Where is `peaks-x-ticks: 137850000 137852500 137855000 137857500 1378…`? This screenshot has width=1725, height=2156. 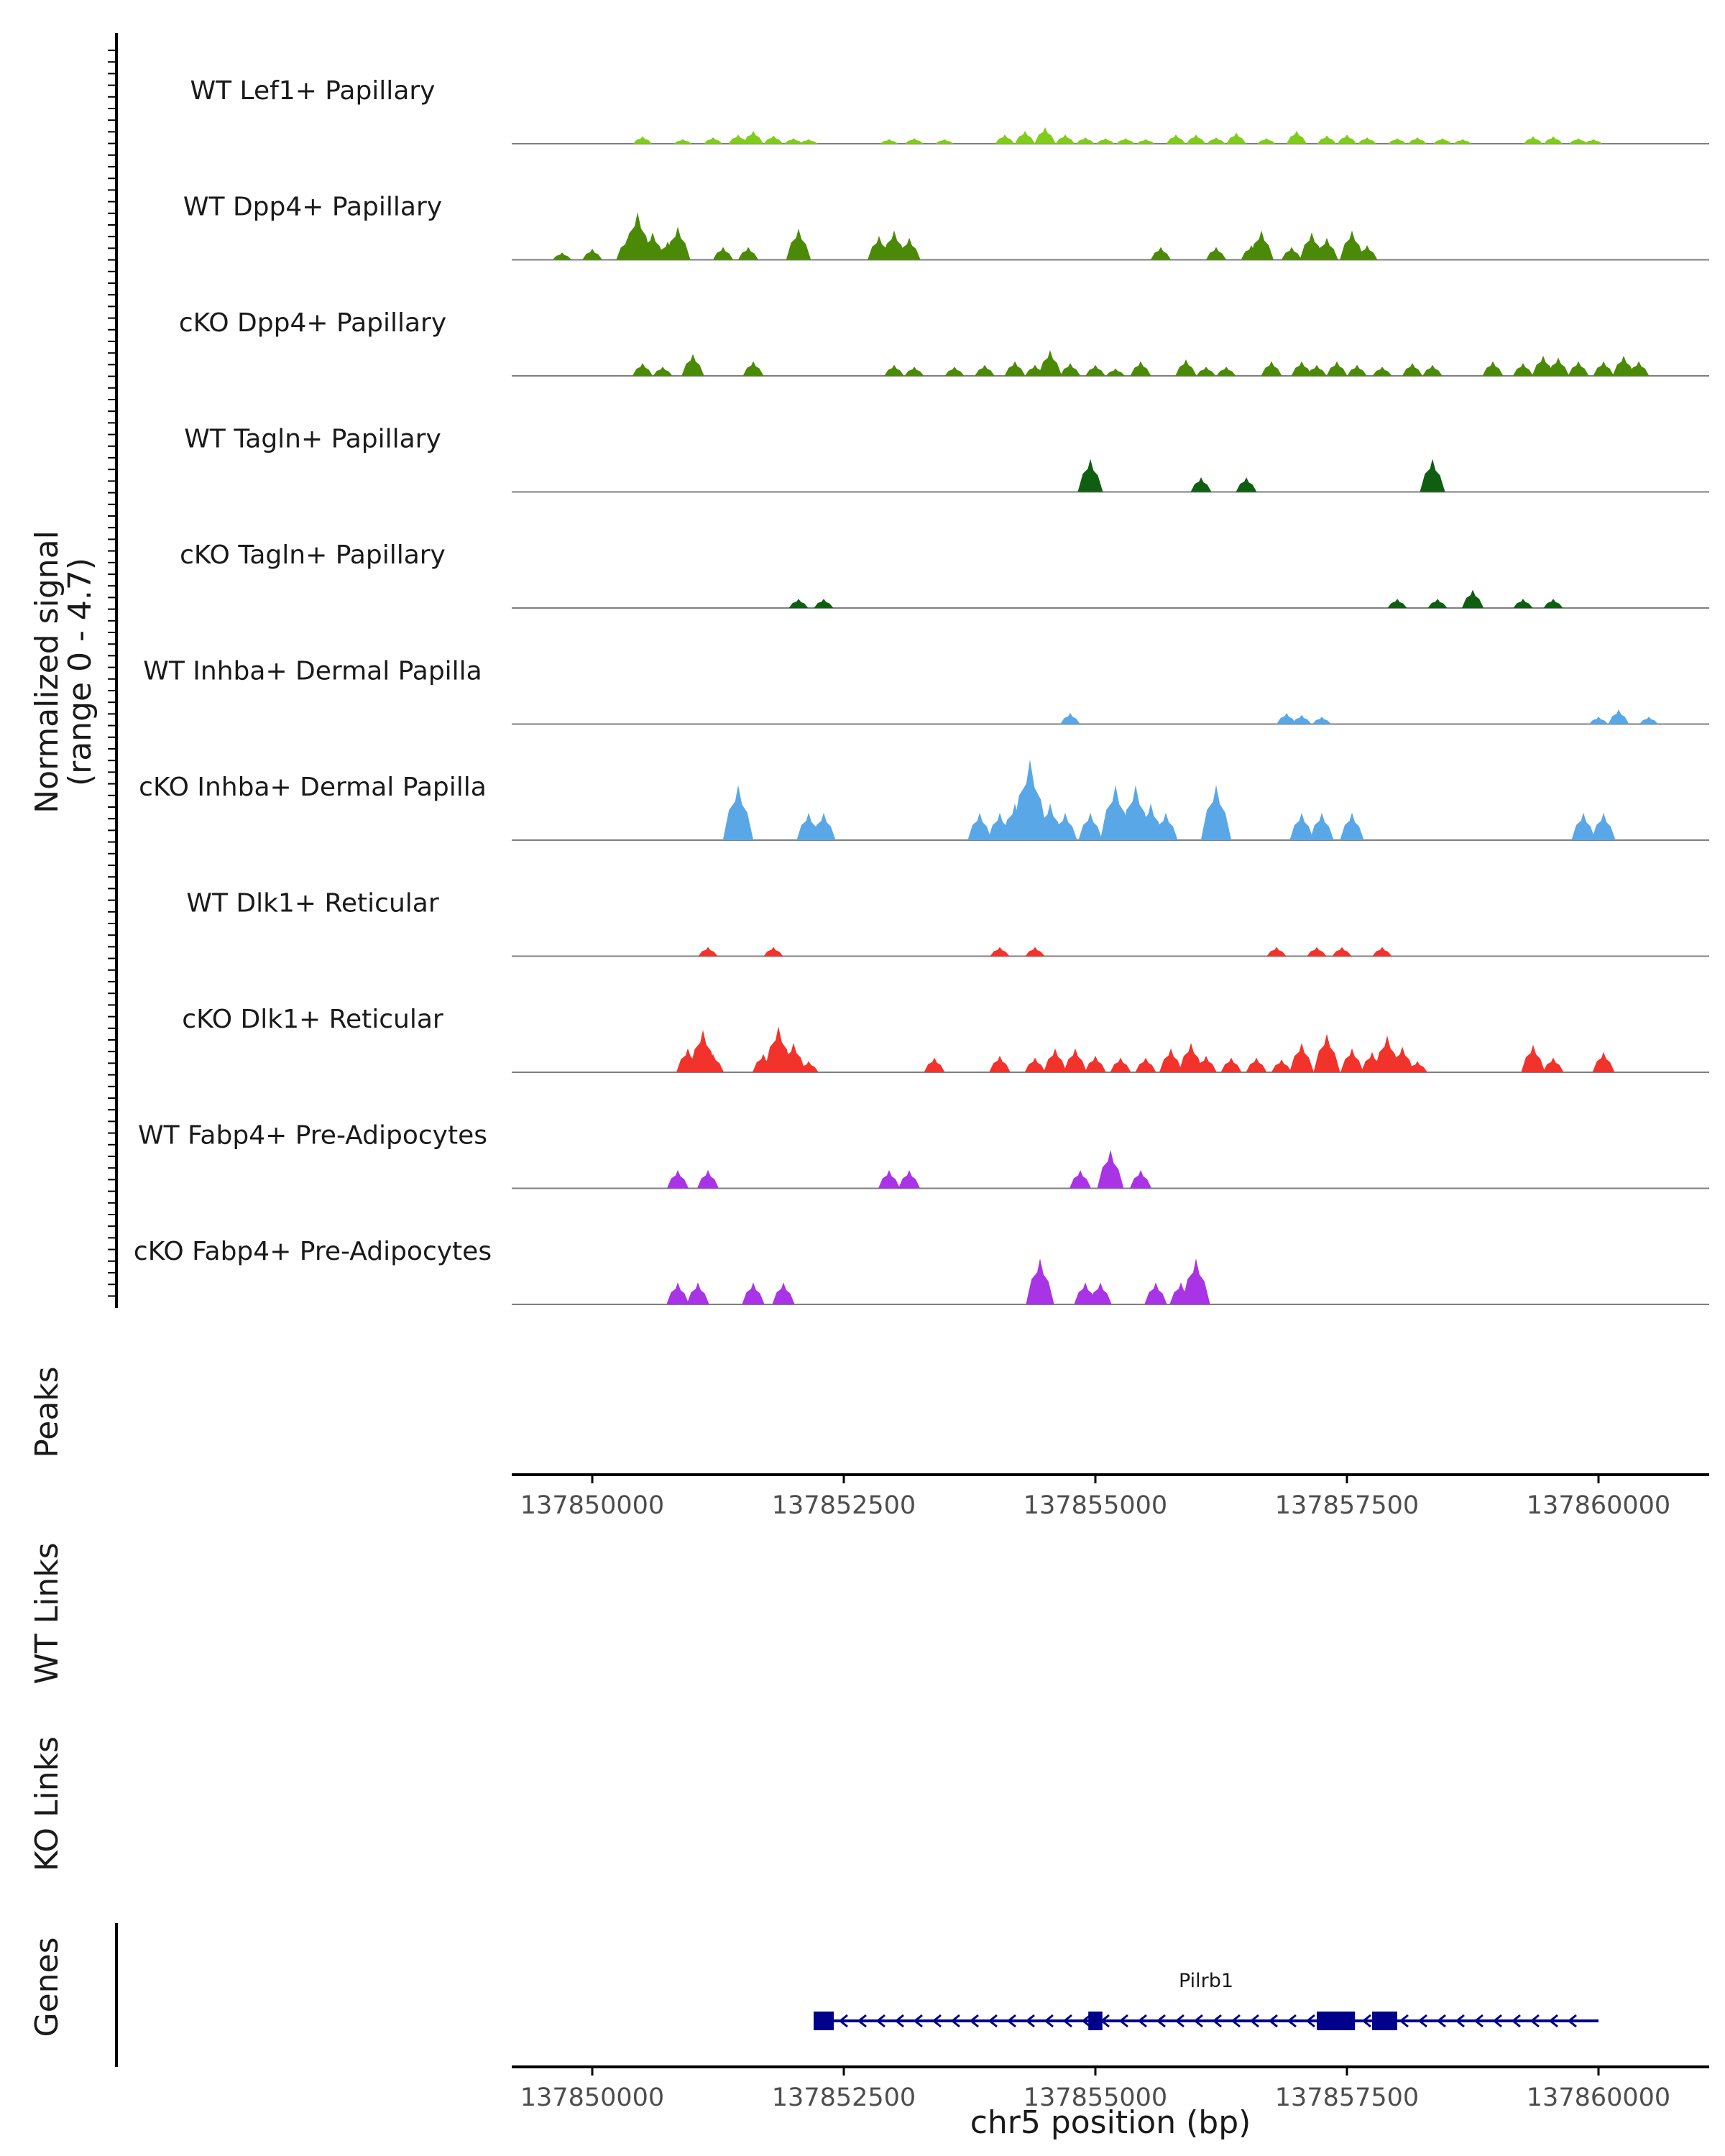 peaks-x-ticks: 137850000 137852500 137855000 137857500 1378… is located at coordinates (1095, 1498).